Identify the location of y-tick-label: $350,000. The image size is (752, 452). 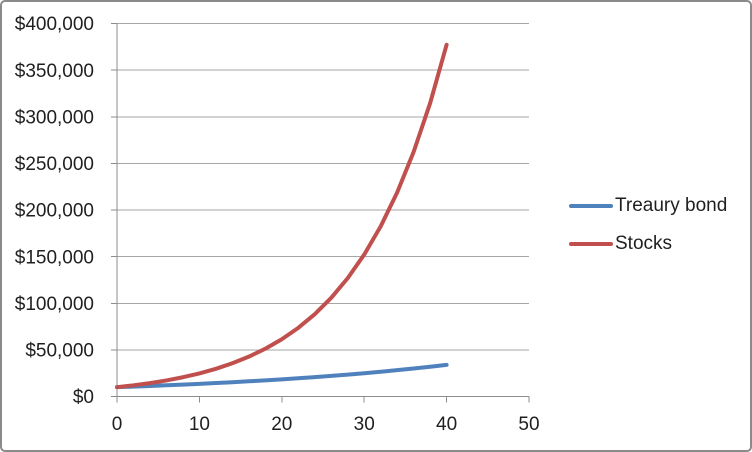
(54, 71).